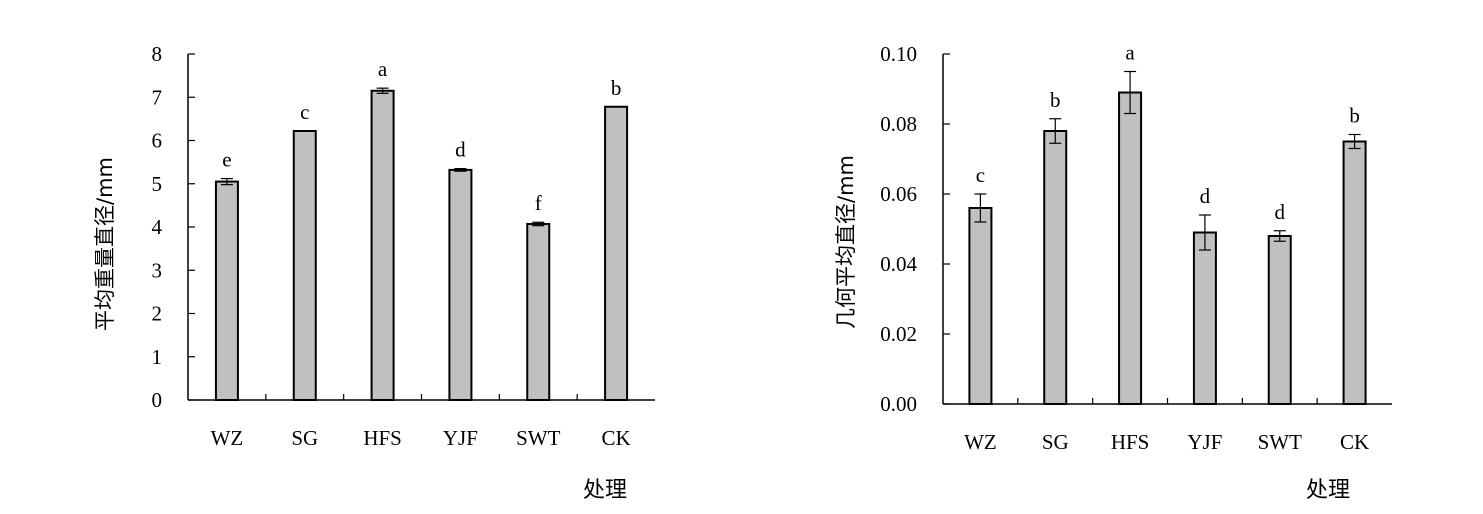 The height and width of the screenshot is (514, 1483). I want to click on y-tick-label: 0.02, so click(898, 334).